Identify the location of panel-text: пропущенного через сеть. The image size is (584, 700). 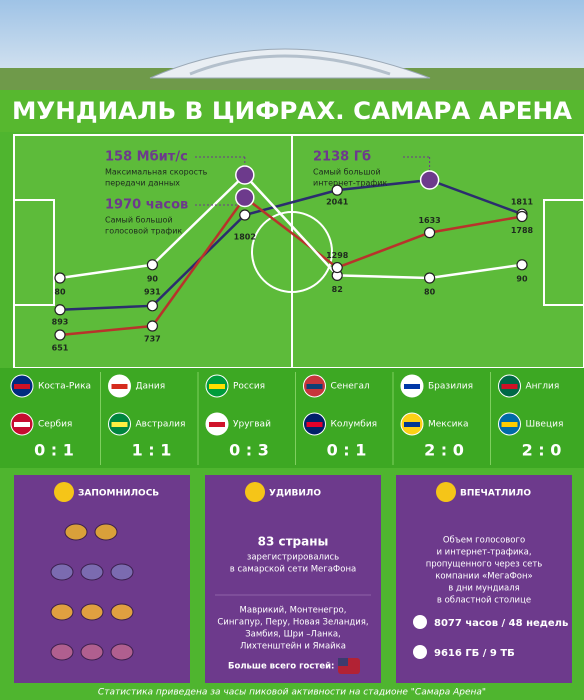
(484, 565).